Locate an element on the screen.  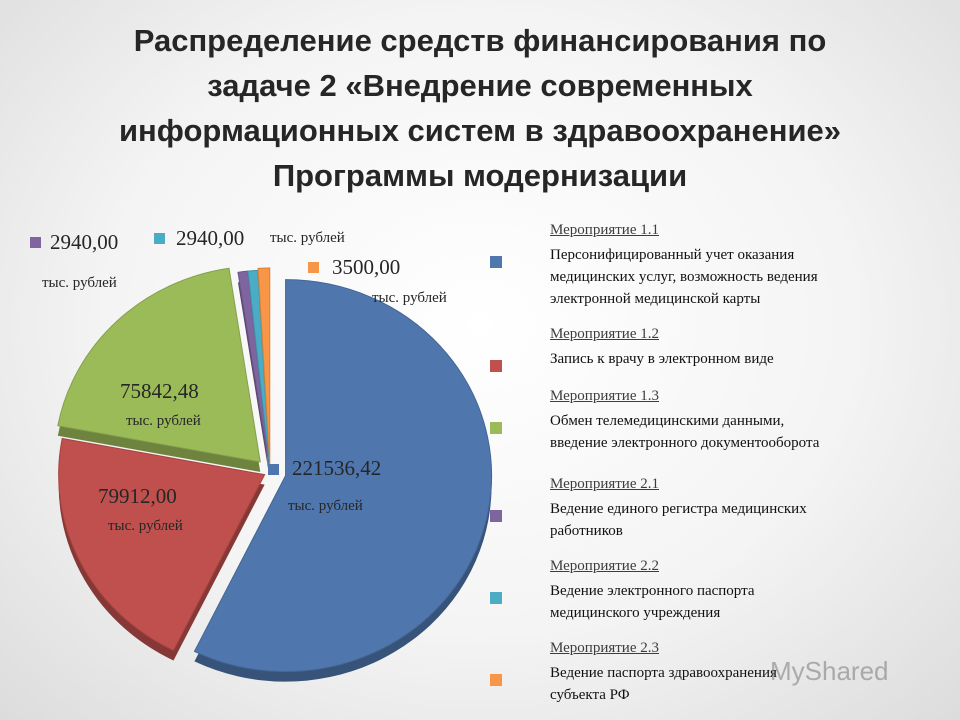
legend-heading: Мероприятие 2.3 is located at coordinates (604, 648).